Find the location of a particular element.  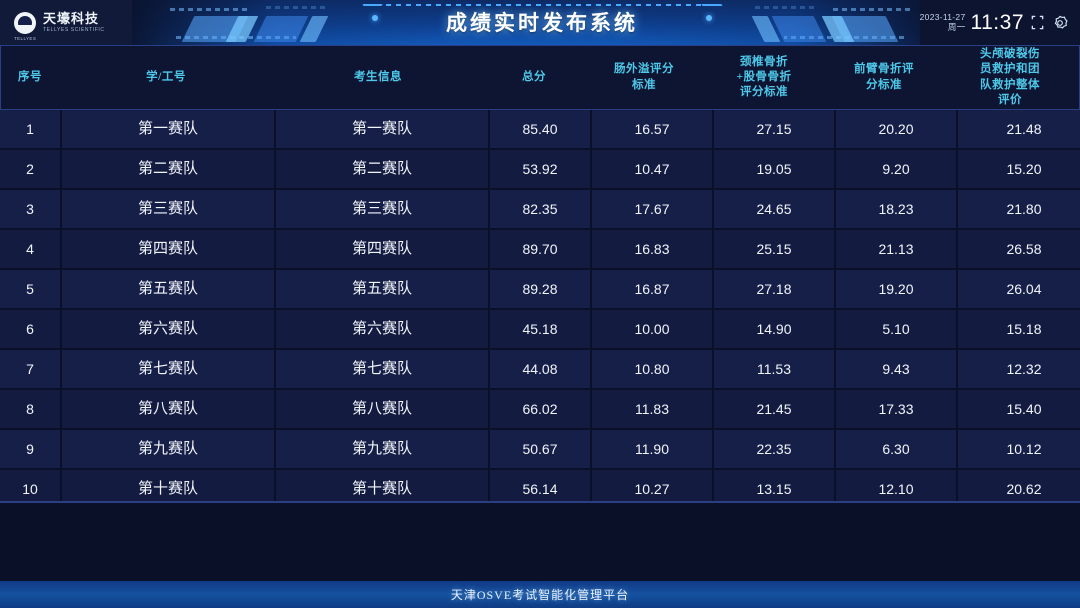

empty-content-area is located at coordinates (540, 543).